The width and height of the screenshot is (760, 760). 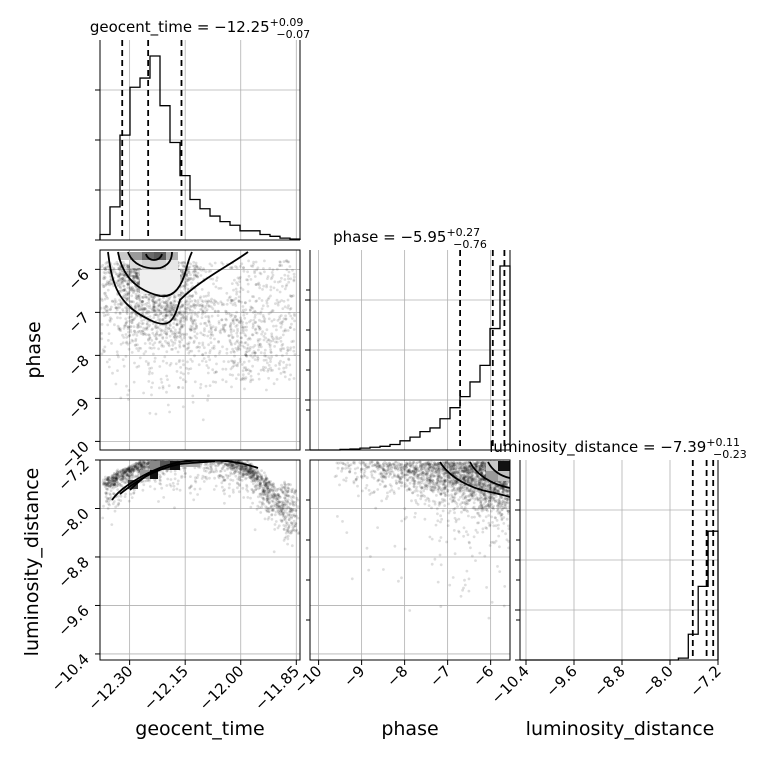 I want to click on contour, so click(x=155, y=274).